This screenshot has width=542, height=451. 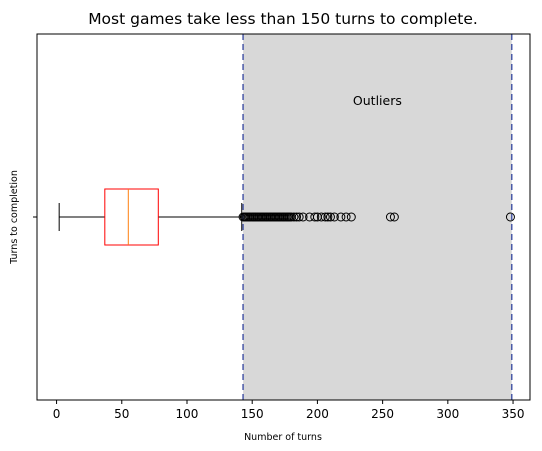 What do you see at coordinates (513, 414) in the screenshot?
I see `x-tick-label: 350` at bounding box center [513, 414].